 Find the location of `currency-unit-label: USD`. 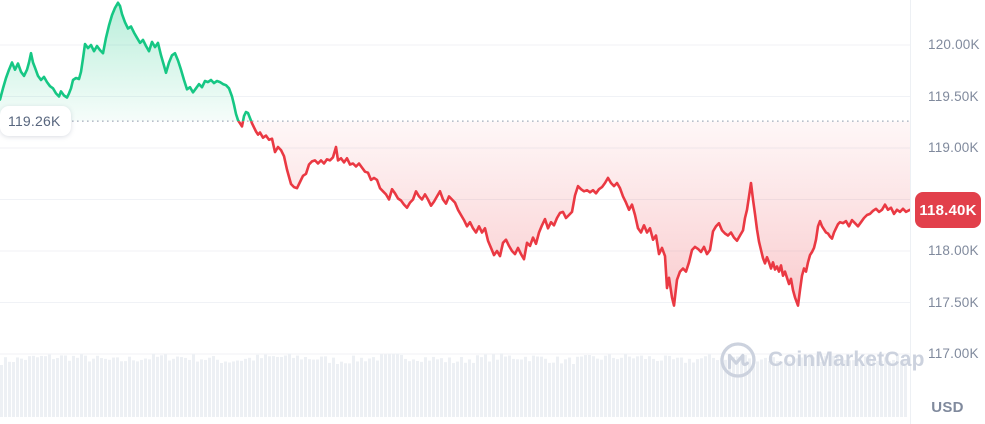

currency-unit-label: USD is located at coordinates (947, 407).